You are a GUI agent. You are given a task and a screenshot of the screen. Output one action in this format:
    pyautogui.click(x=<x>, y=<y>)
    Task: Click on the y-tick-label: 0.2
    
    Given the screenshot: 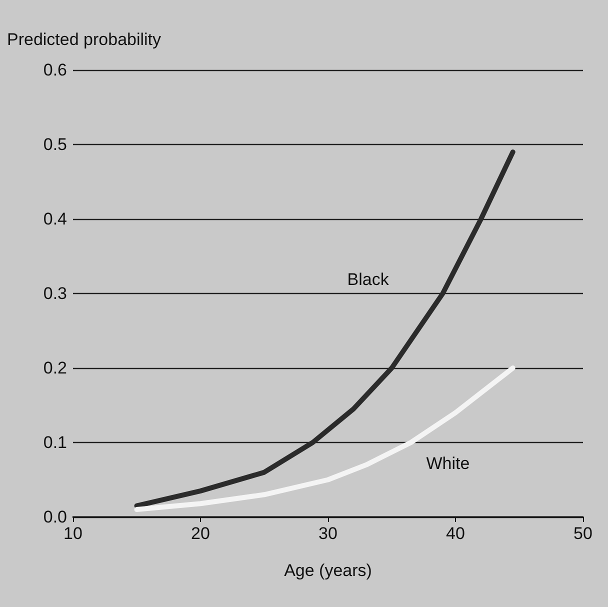 What is the action you would take?
    pyautogui.click(x=55, y=368)
    